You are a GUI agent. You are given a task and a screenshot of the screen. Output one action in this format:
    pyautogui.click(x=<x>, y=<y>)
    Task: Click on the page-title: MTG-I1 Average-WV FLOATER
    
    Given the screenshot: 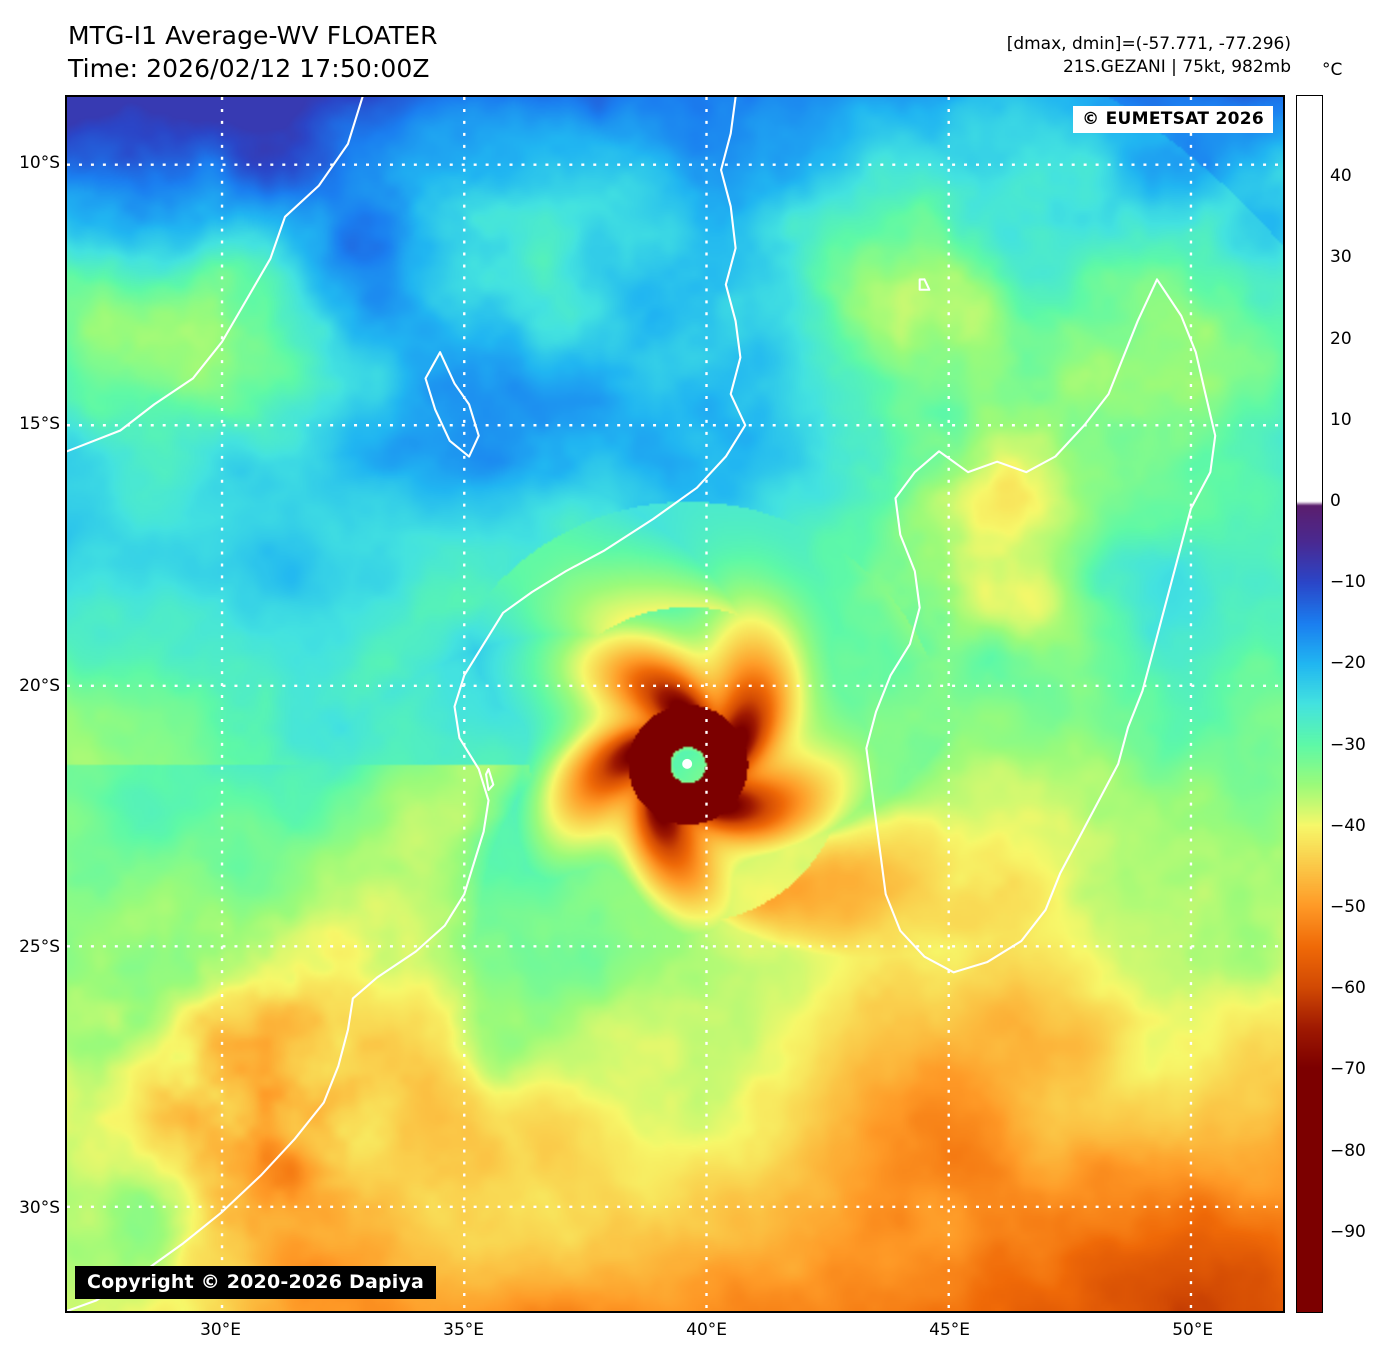 What is the action you would take?
    pyautogui.click(x=253, y=35)
    